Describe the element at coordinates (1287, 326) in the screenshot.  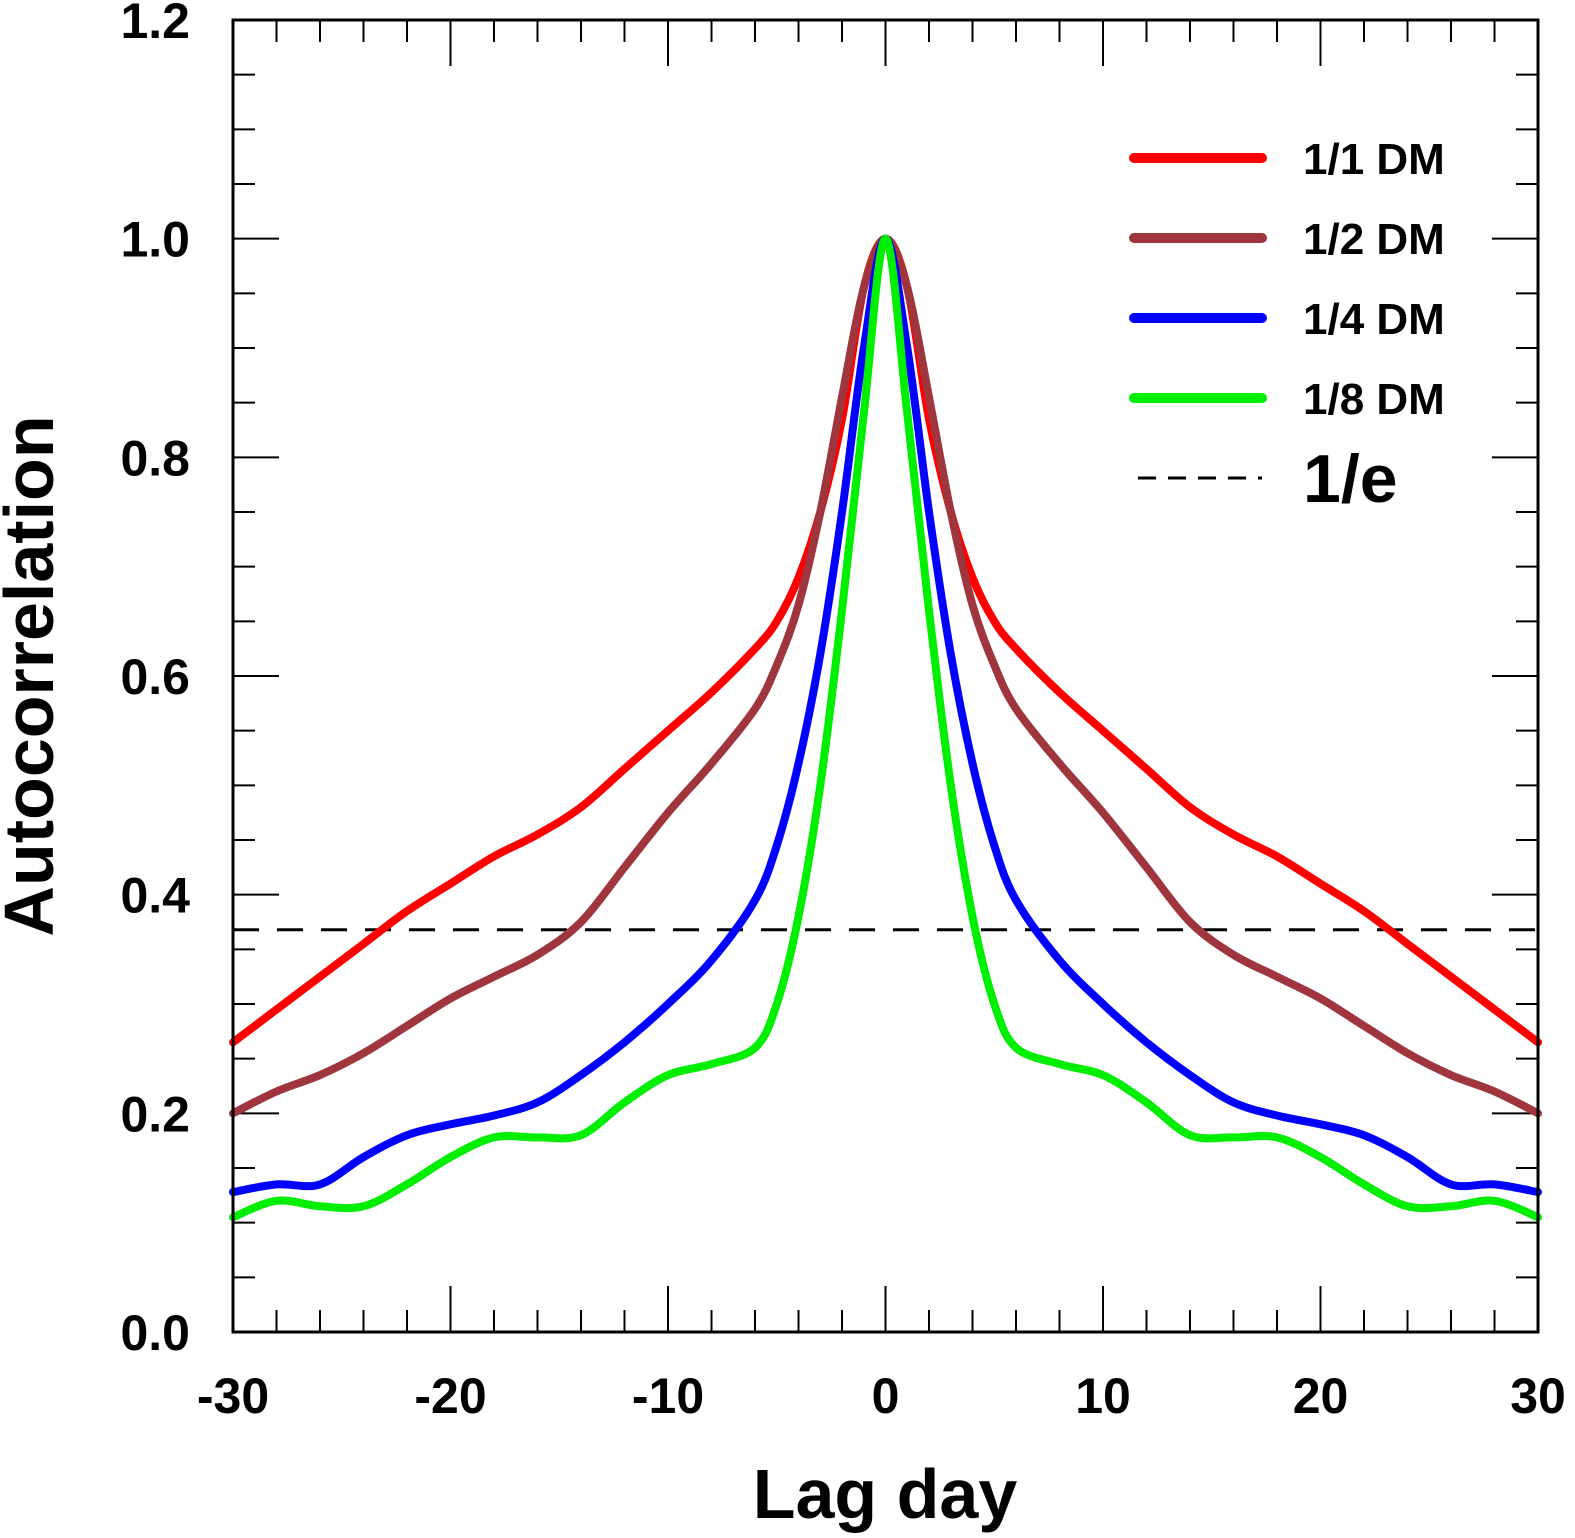
I see `legend: 1/1 DM 1/2 DM 1/4 DM 1/8 DM 1/e` at that location.